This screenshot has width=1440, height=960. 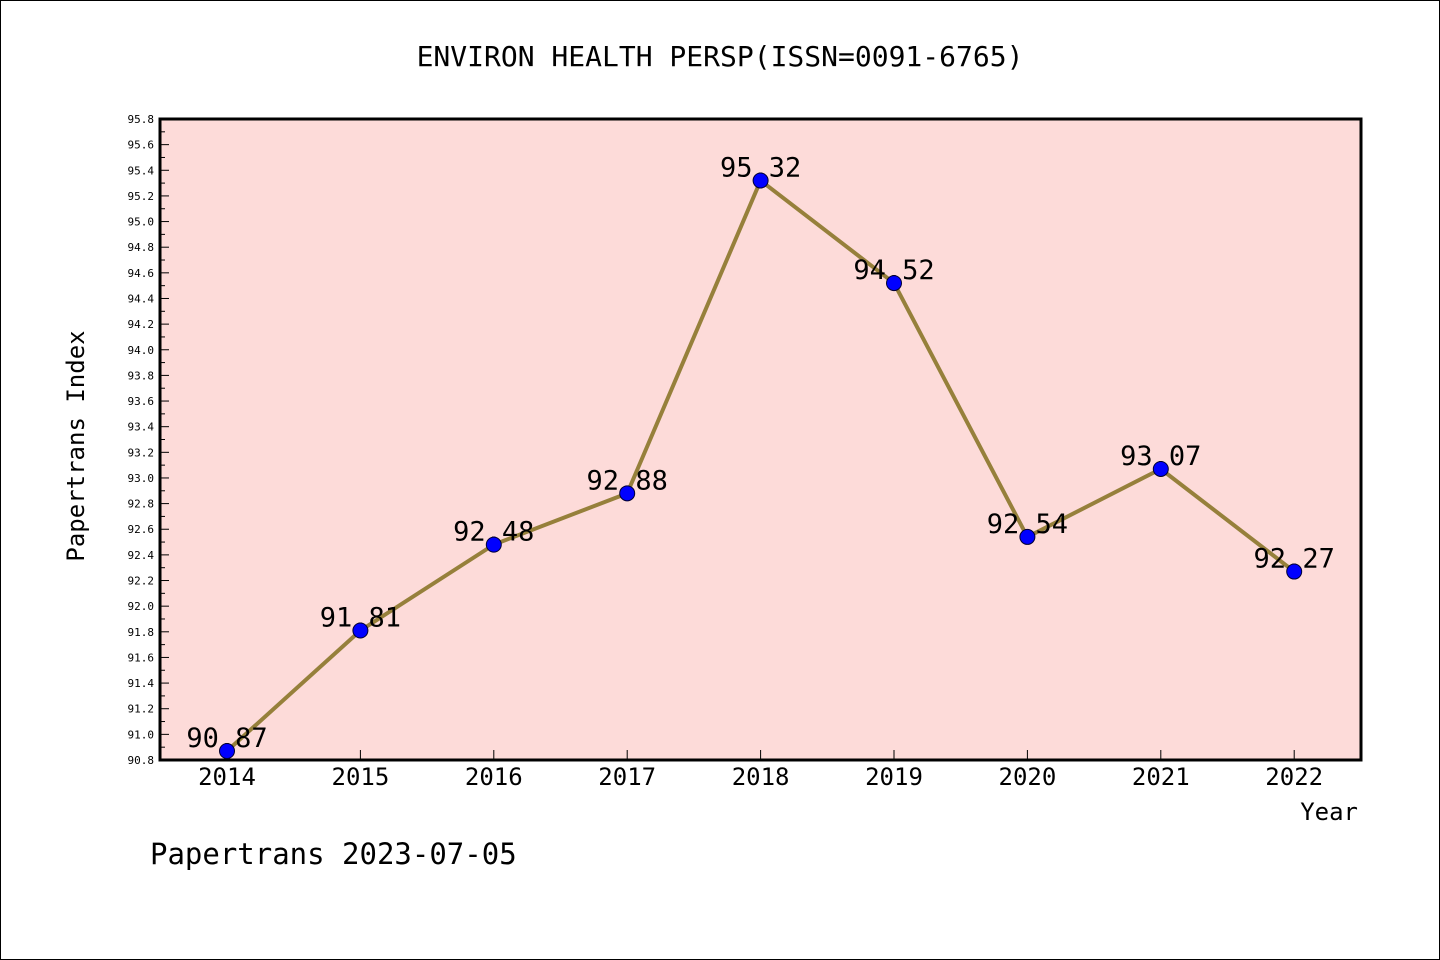 I want to click on y-tick-label: 94.8, so click(x=141, y=247).